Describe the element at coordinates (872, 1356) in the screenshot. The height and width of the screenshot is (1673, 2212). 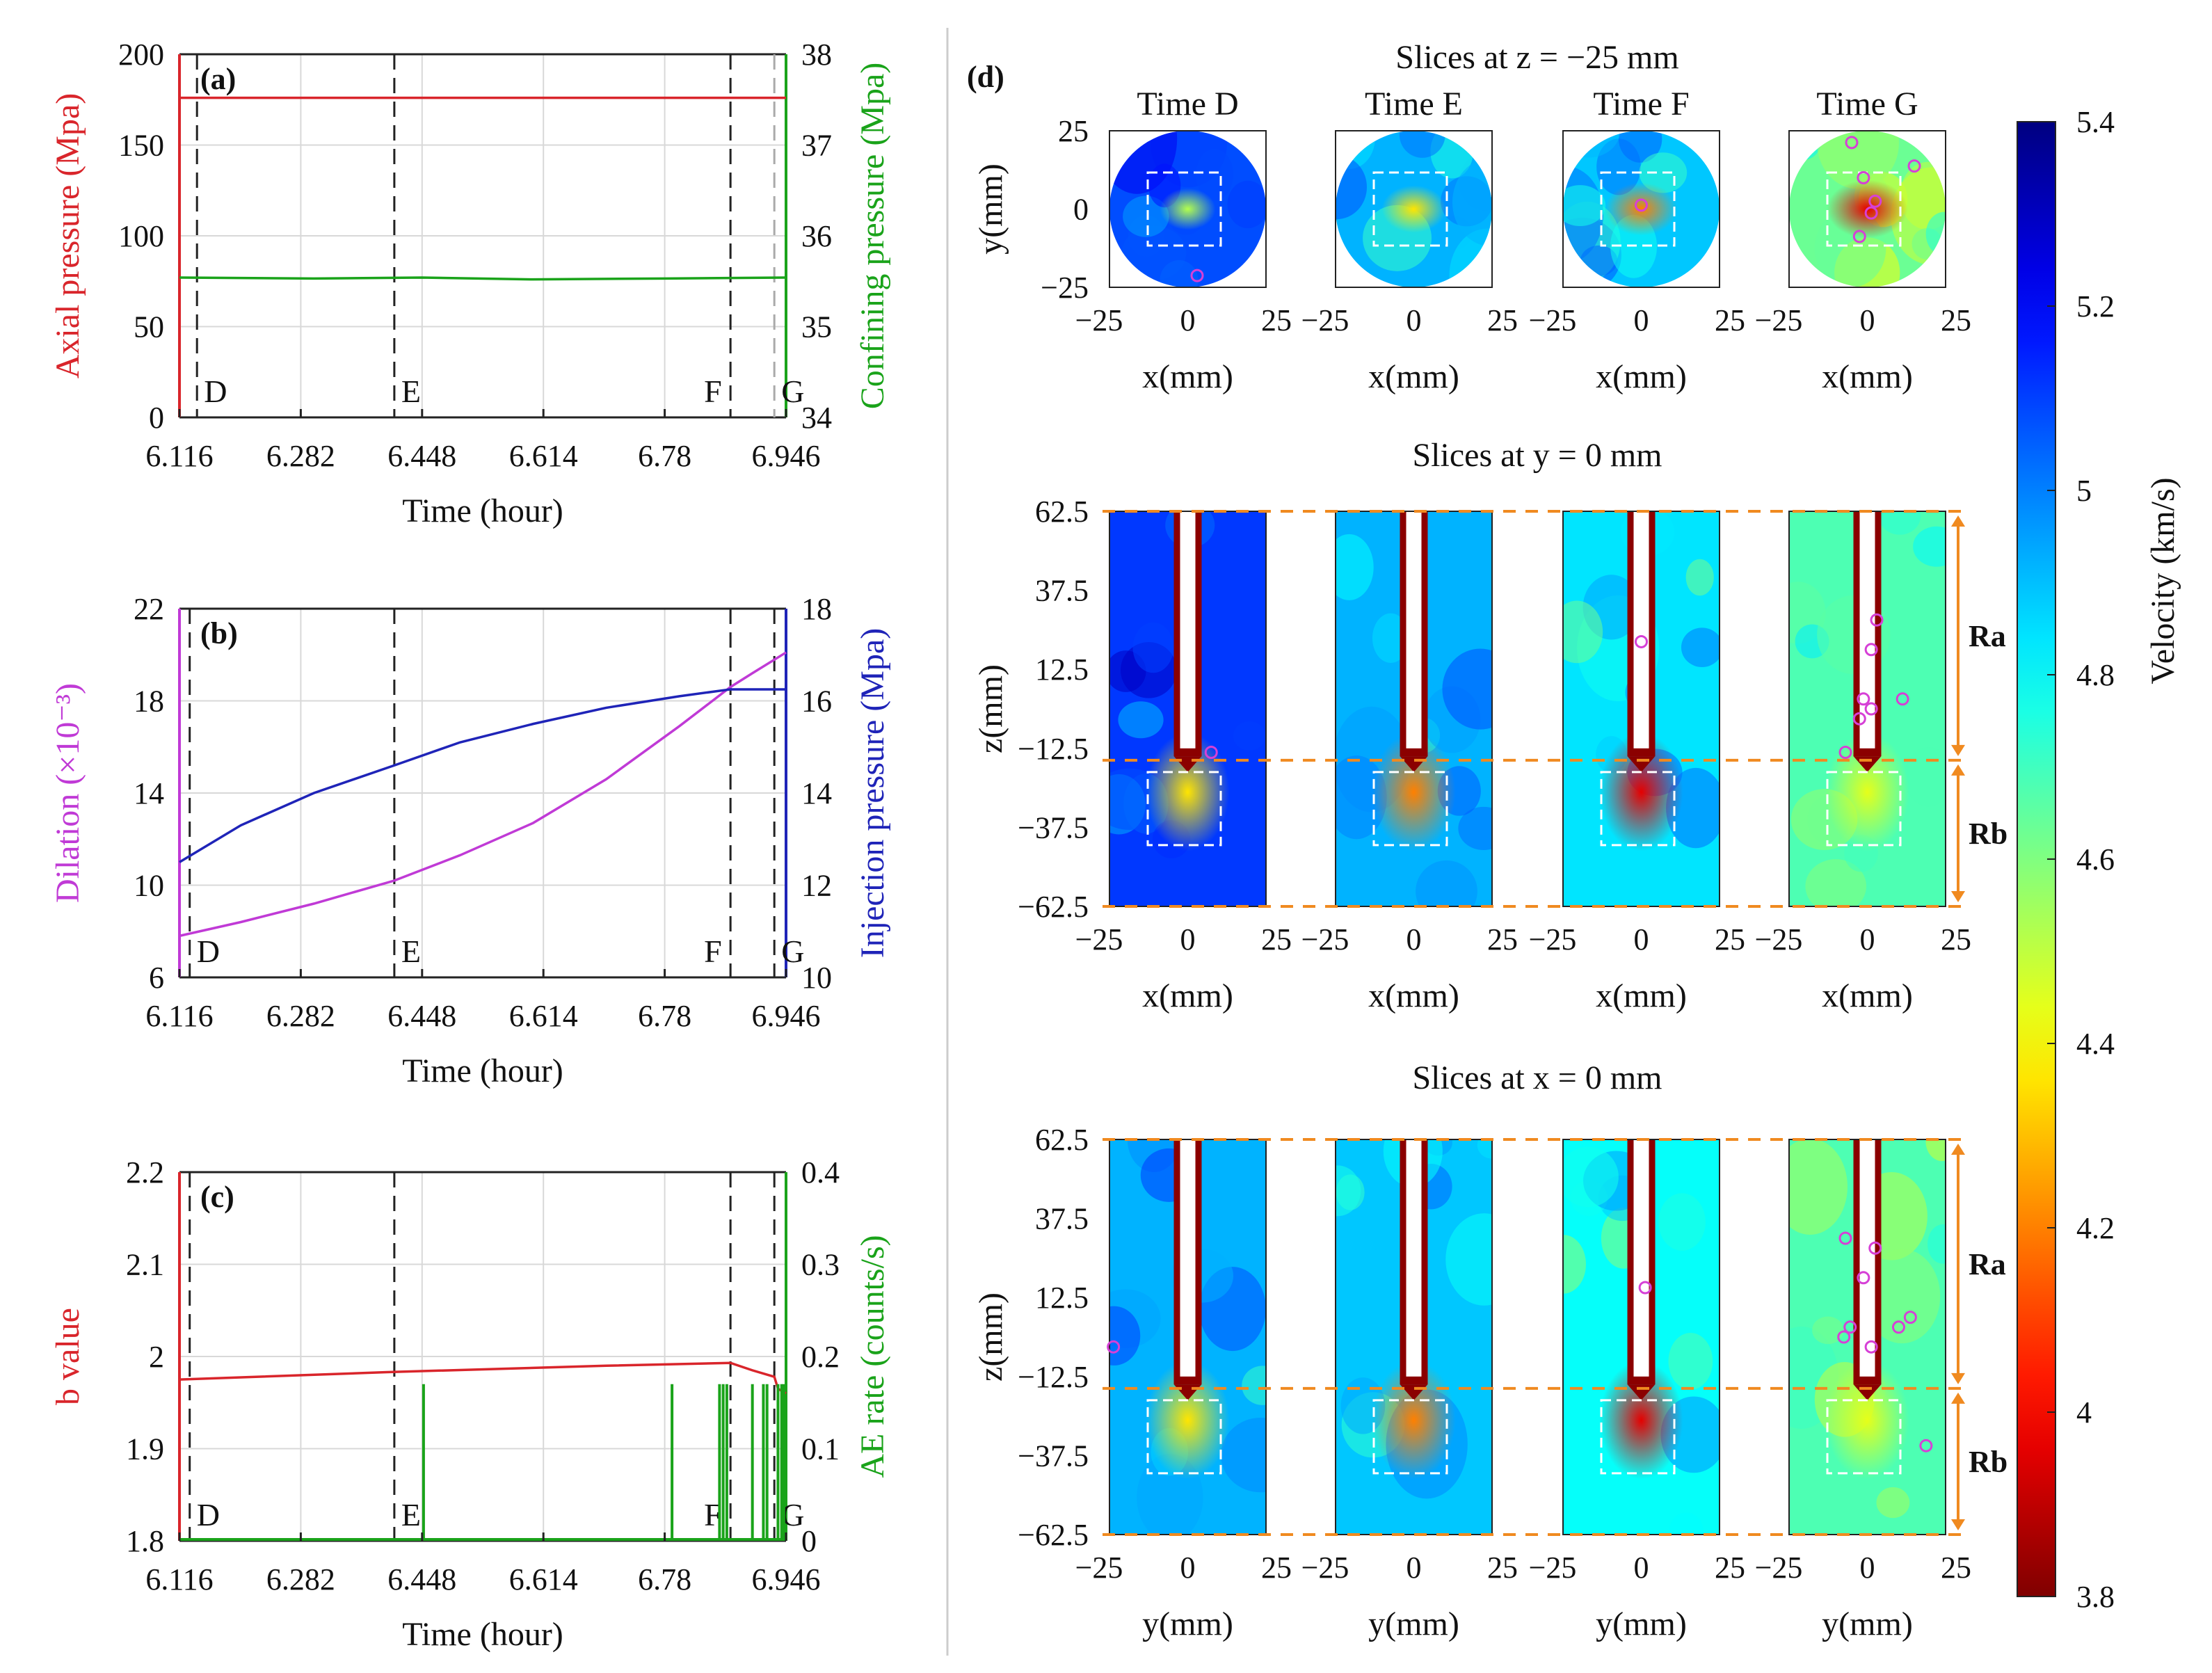
I see `y-axis-label-right: AE rate (counts/s)` at that location.